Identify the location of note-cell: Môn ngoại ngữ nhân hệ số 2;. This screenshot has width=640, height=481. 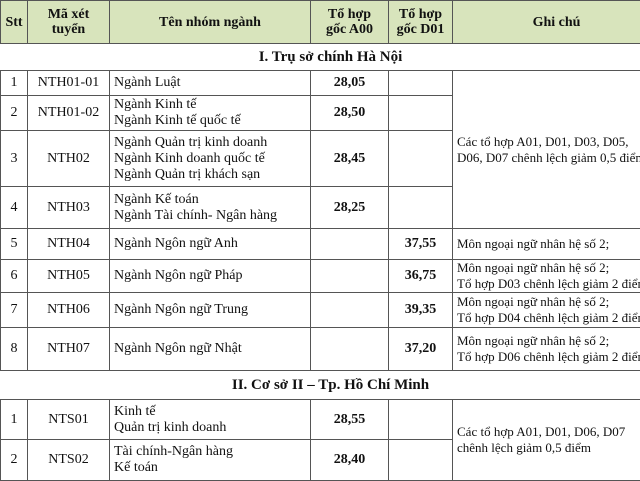
(546, 244).